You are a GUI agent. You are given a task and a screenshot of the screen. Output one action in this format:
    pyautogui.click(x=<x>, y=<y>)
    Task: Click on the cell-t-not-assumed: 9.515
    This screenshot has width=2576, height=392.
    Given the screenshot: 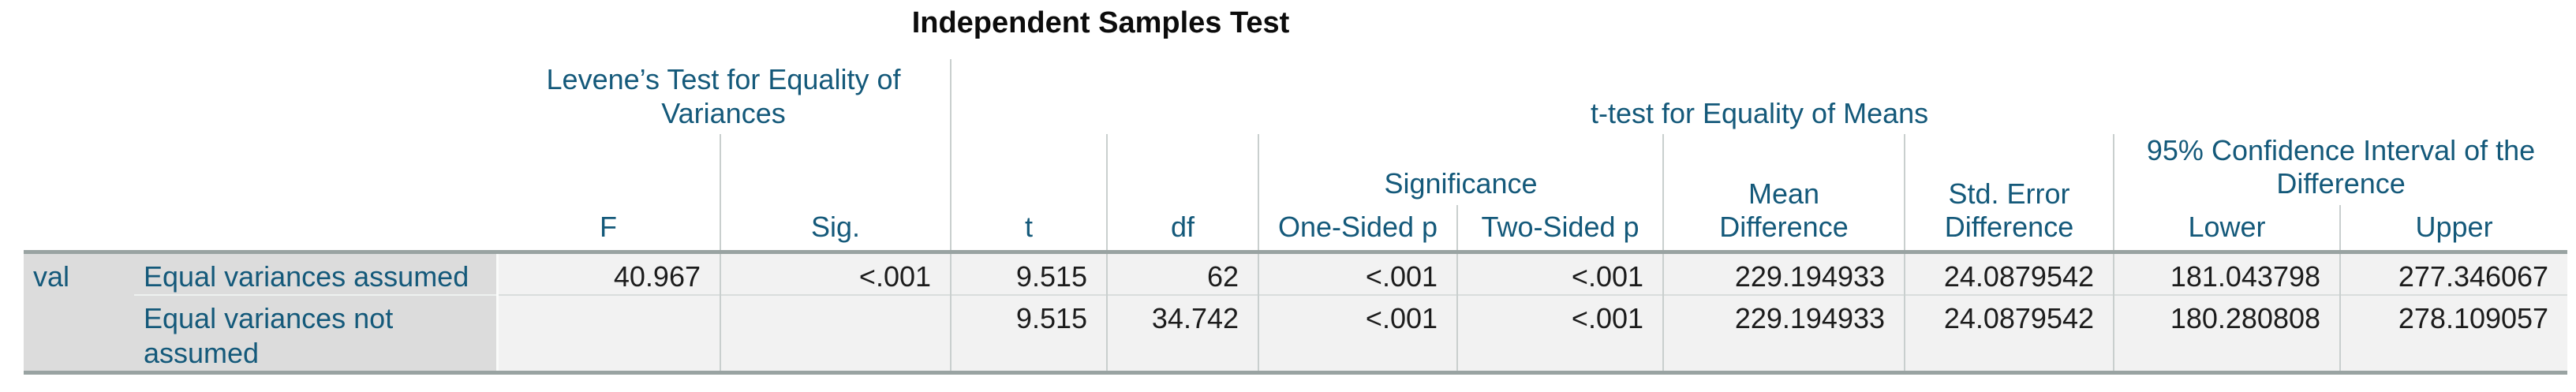 What is the action you would take?
    pyautogui.click(x=1029, y=334)
    